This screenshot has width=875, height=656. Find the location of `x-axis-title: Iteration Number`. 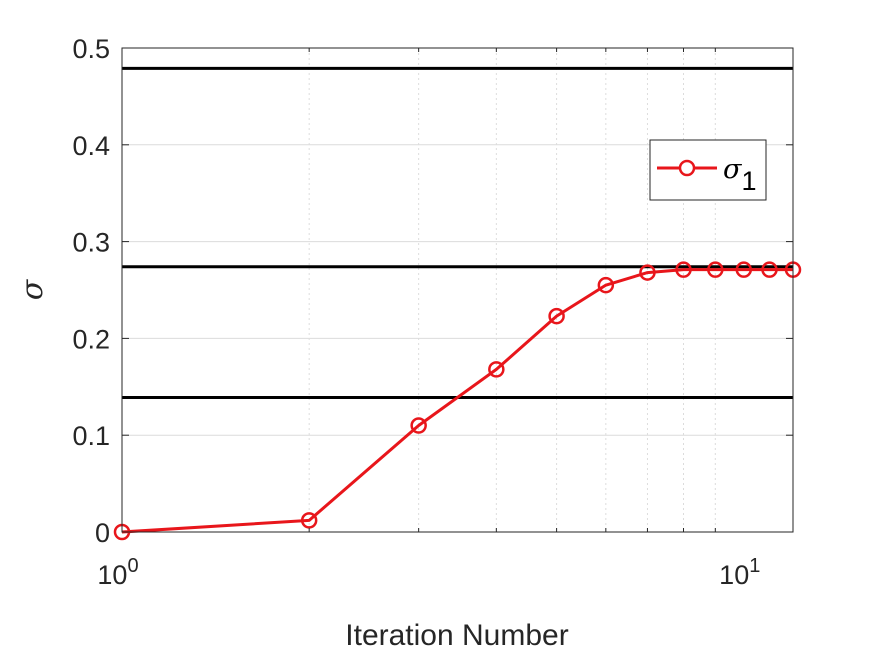

x-axis-title: Iteration Number is located at coordinates (456, 635).